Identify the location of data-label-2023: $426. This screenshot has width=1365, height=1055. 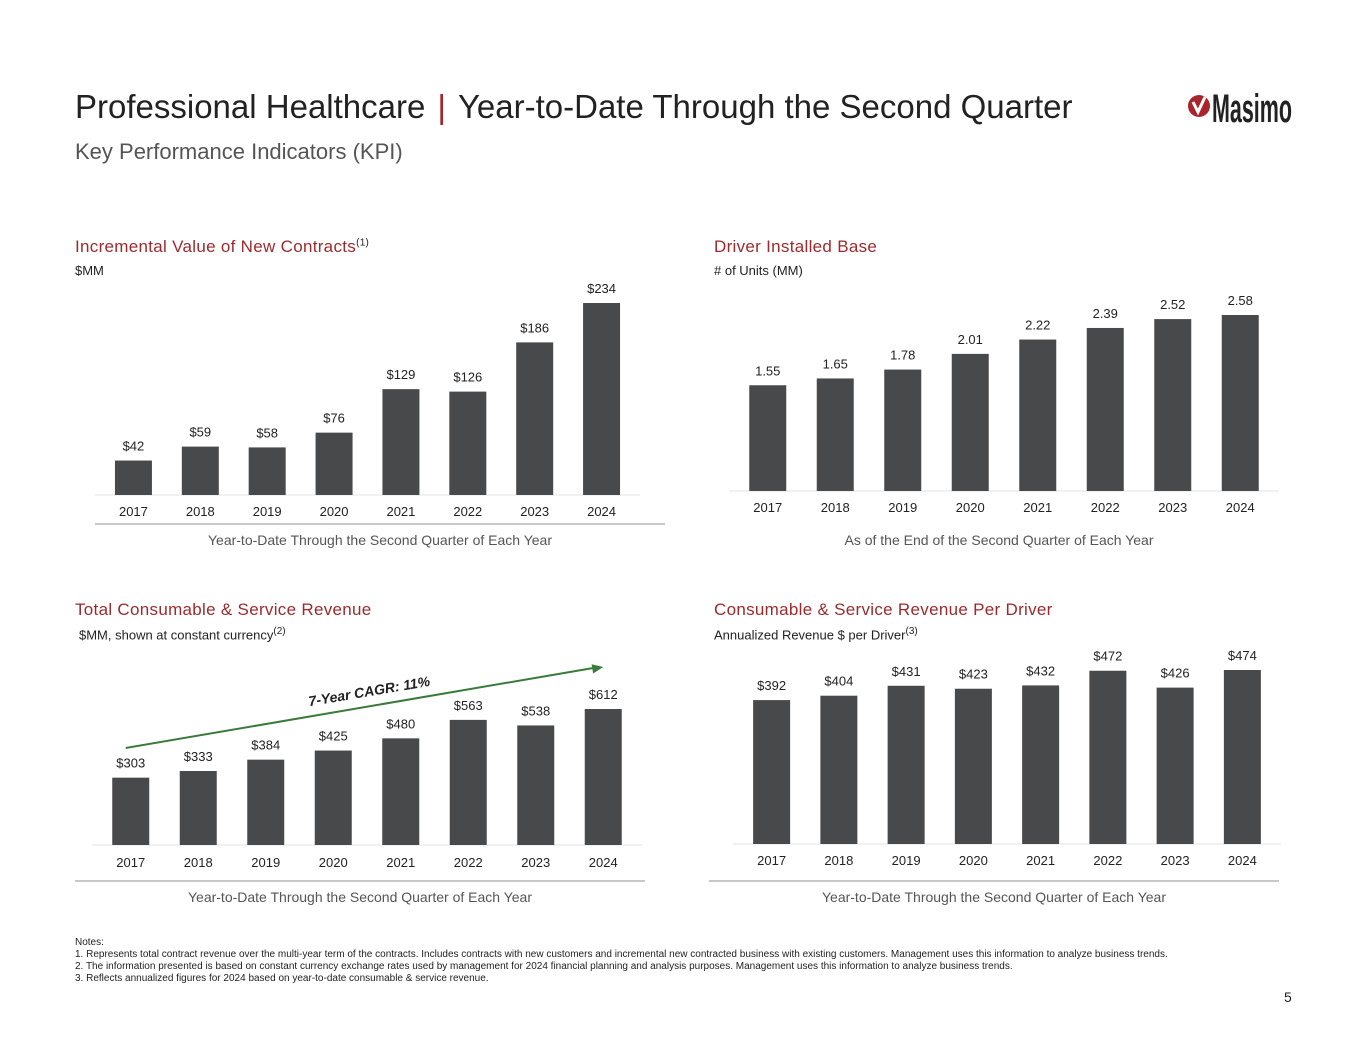
(1175, 673).